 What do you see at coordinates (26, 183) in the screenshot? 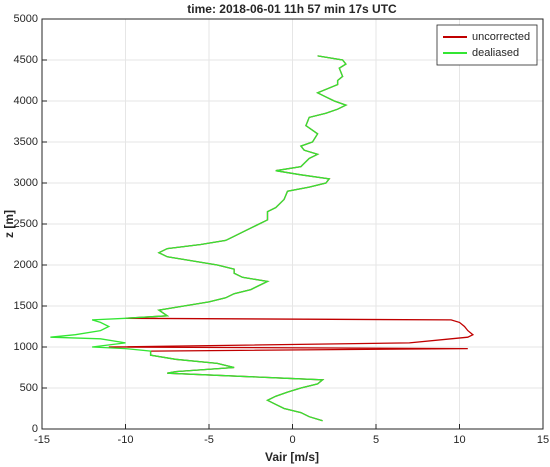
I see `y-tick-label: 3000` at bounding box center [26, 183].